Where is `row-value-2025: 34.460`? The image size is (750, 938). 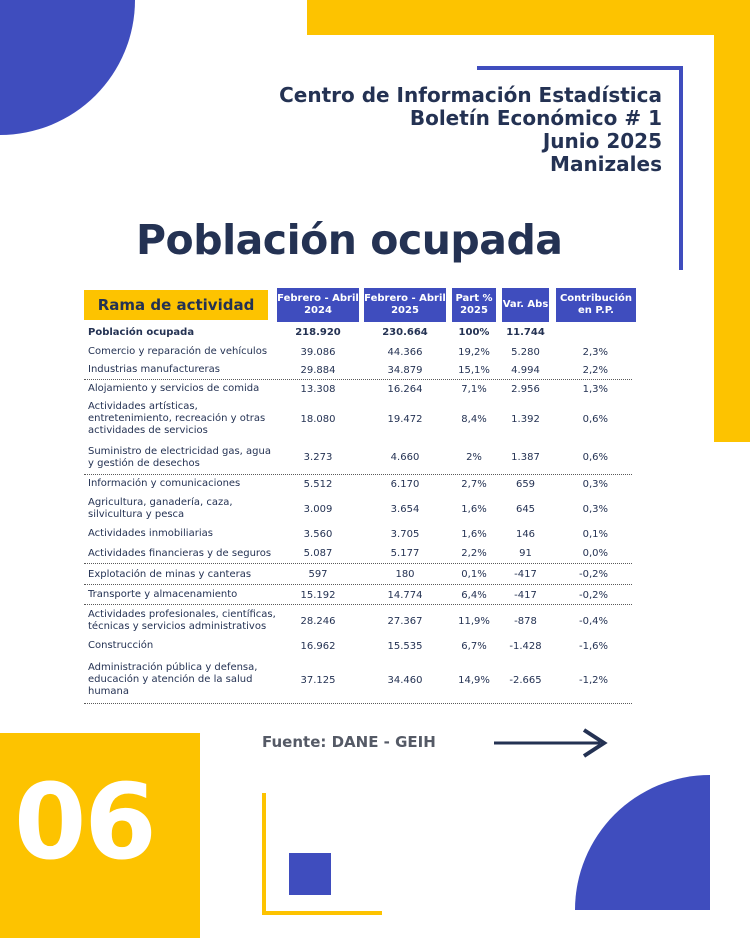
row-value-2025: 34.460 is located at coordinates (405, 680).